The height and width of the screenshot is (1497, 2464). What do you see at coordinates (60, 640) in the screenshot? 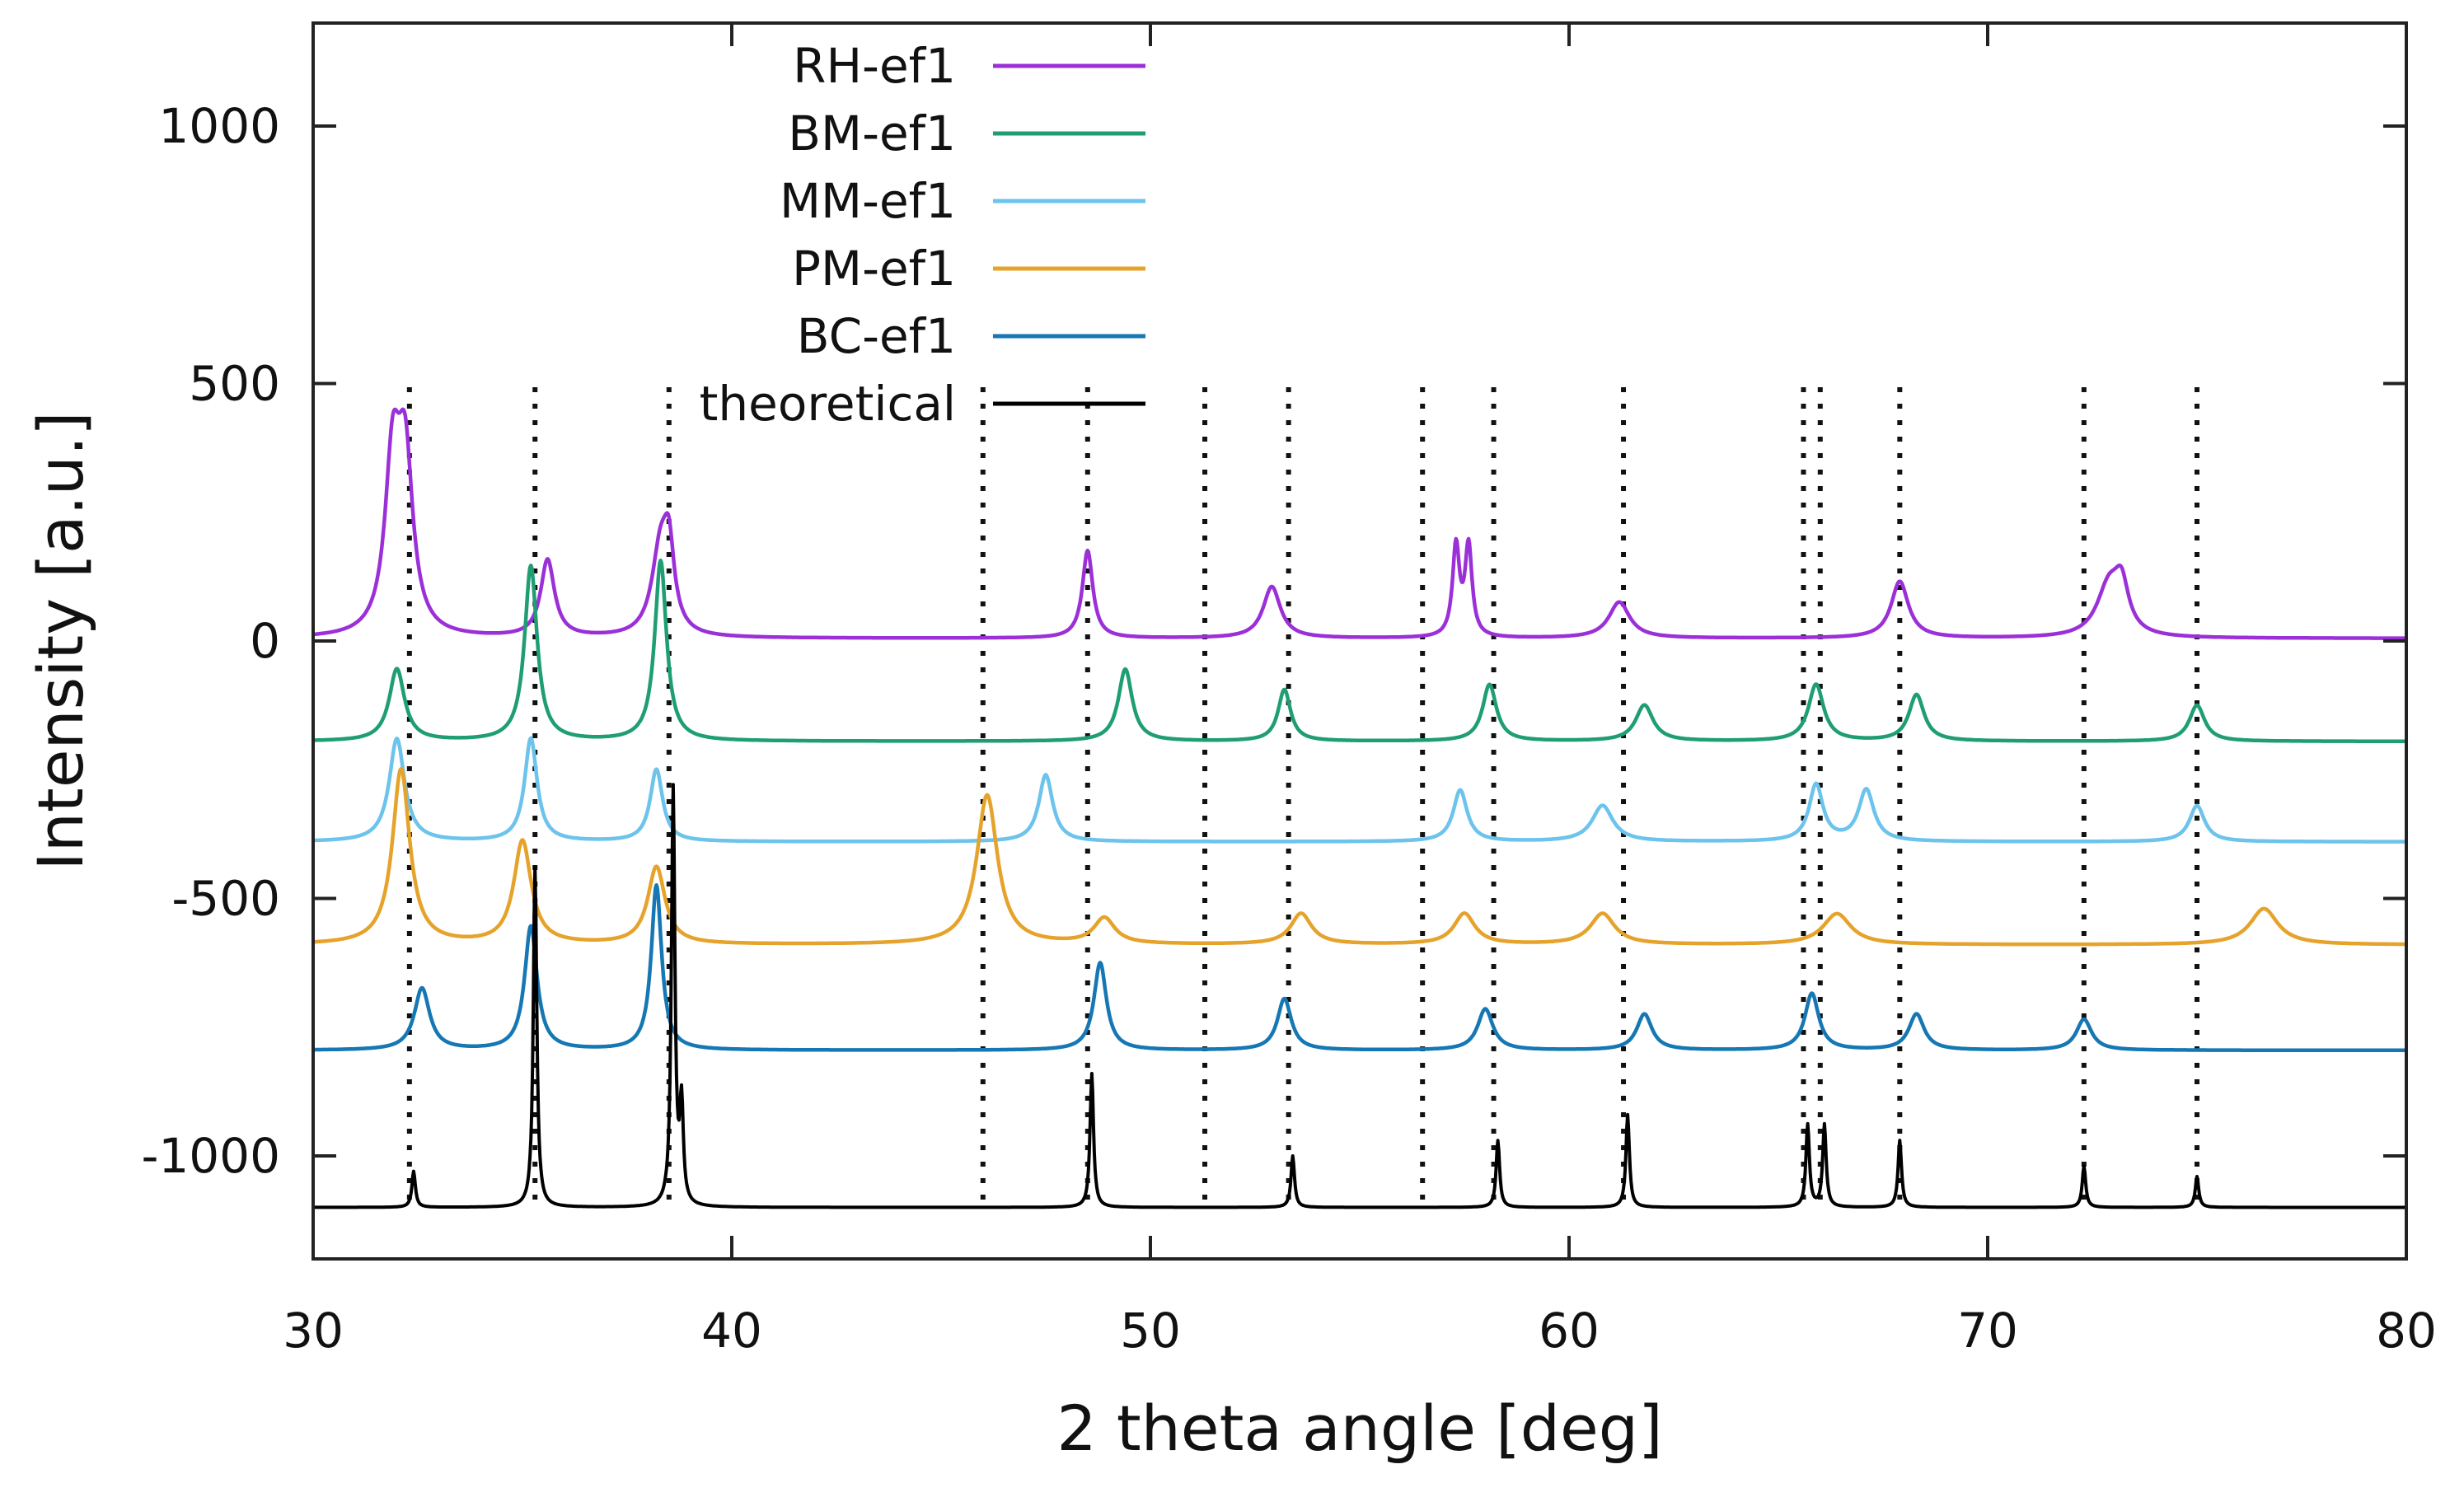
I see `y-axis-title: Intensity [a.u.]` at bounding box center [60, 640].